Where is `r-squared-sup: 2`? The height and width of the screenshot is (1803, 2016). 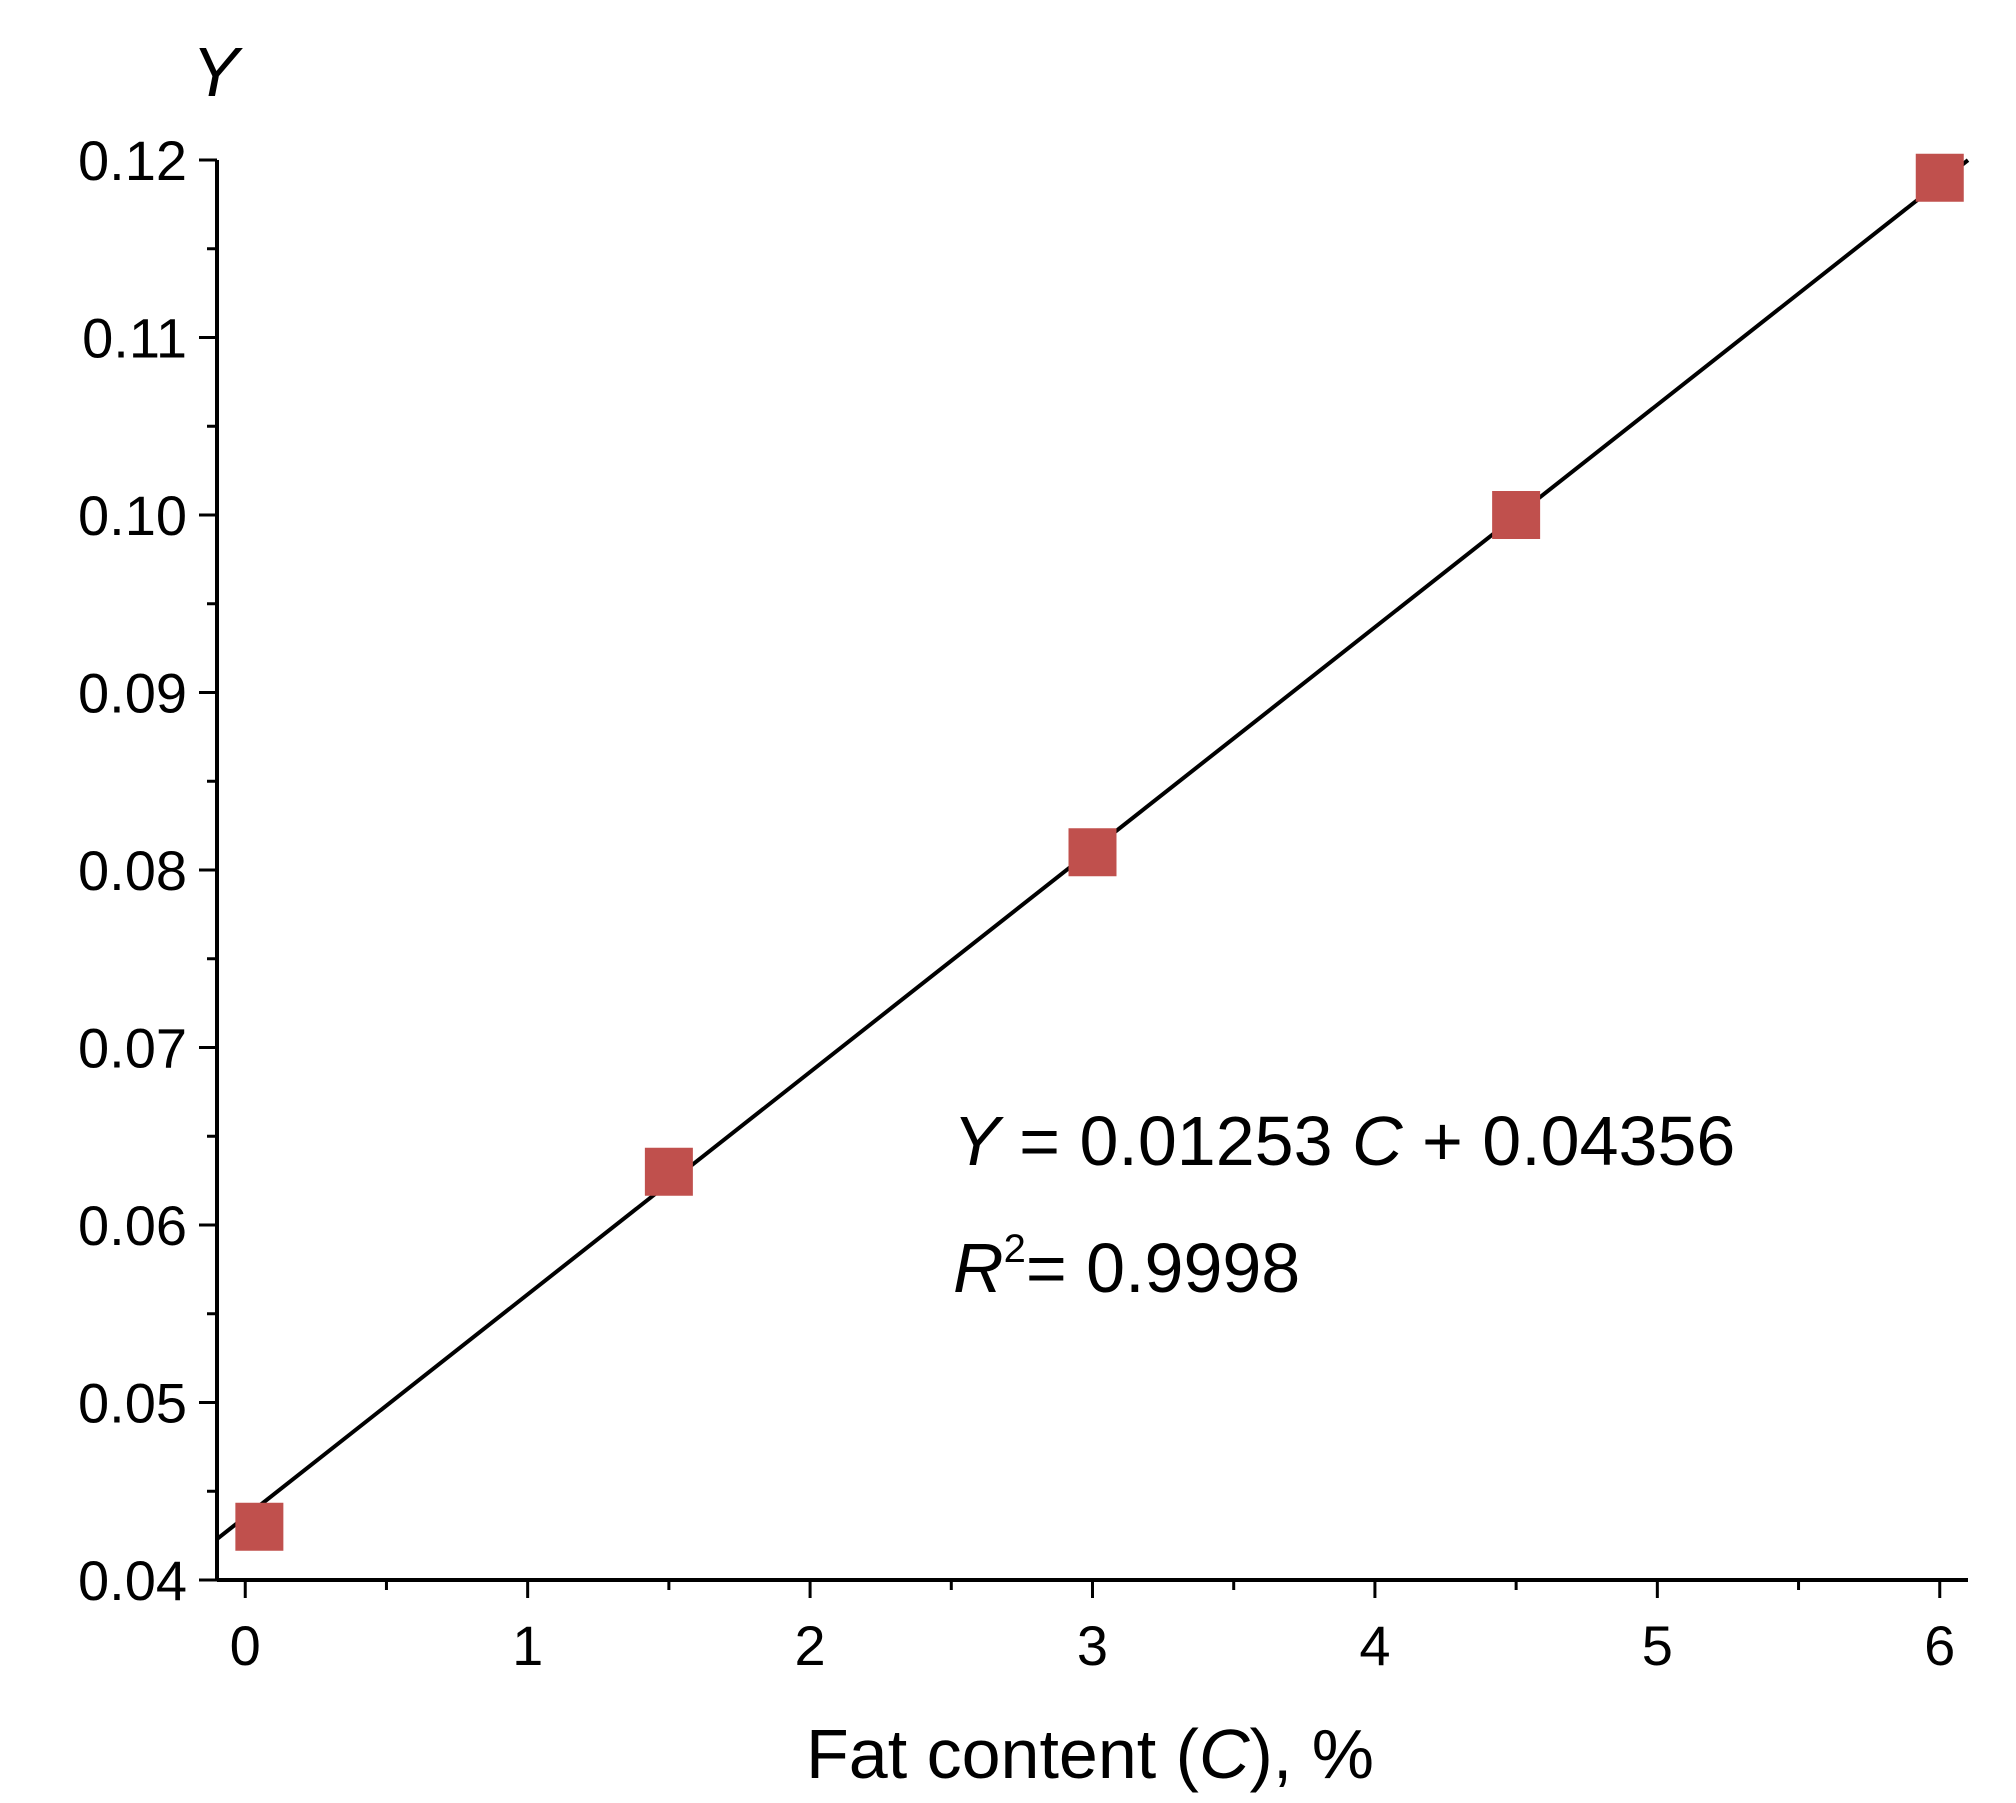
r-squared-sup: 2 is located at coordinates (1015, 1249).